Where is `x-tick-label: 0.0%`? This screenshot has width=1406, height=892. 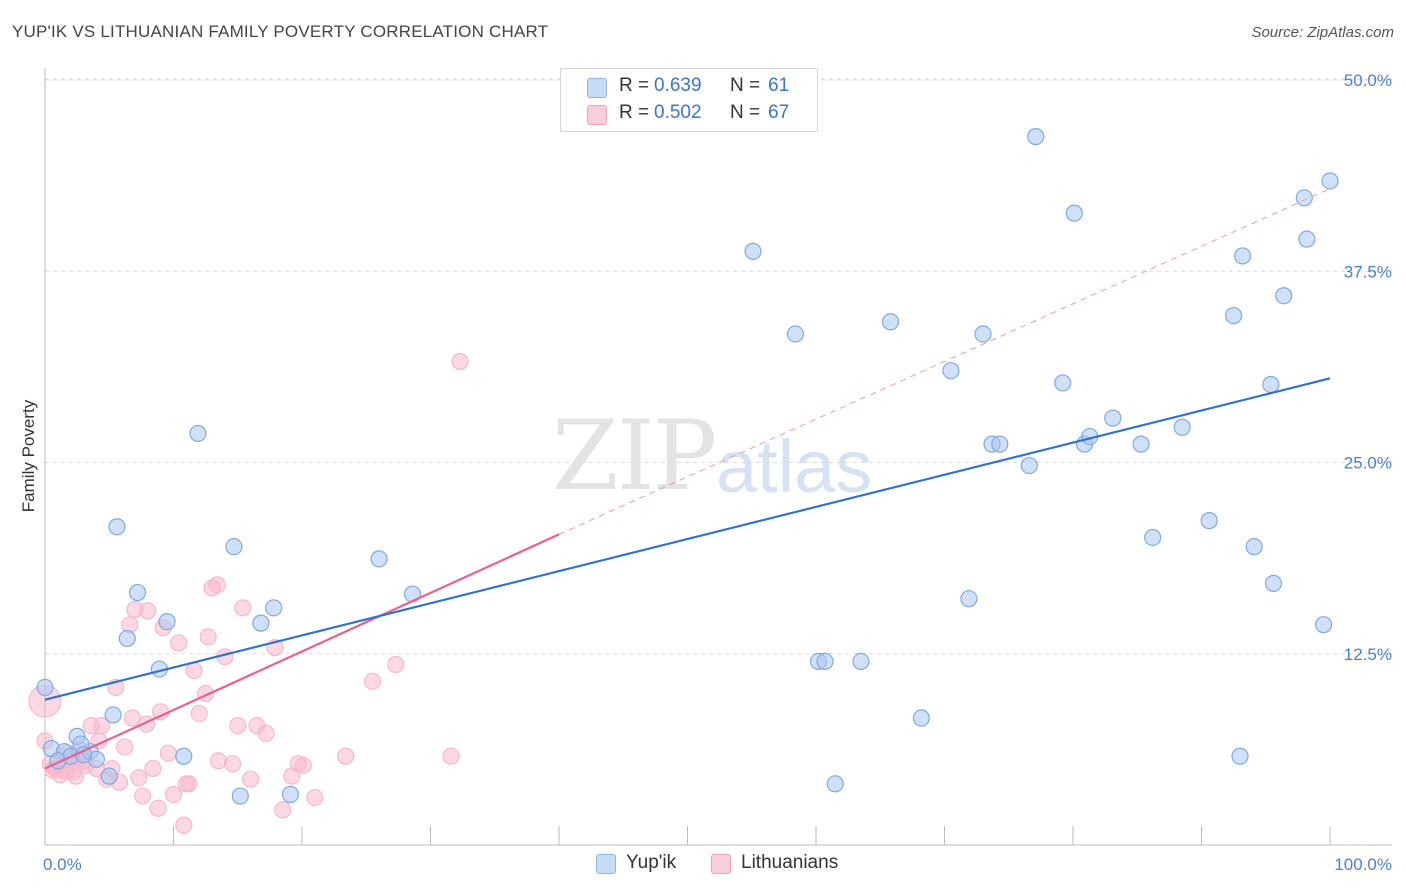
x-tick-label: 0.0% is located at coordinates (62, 864).